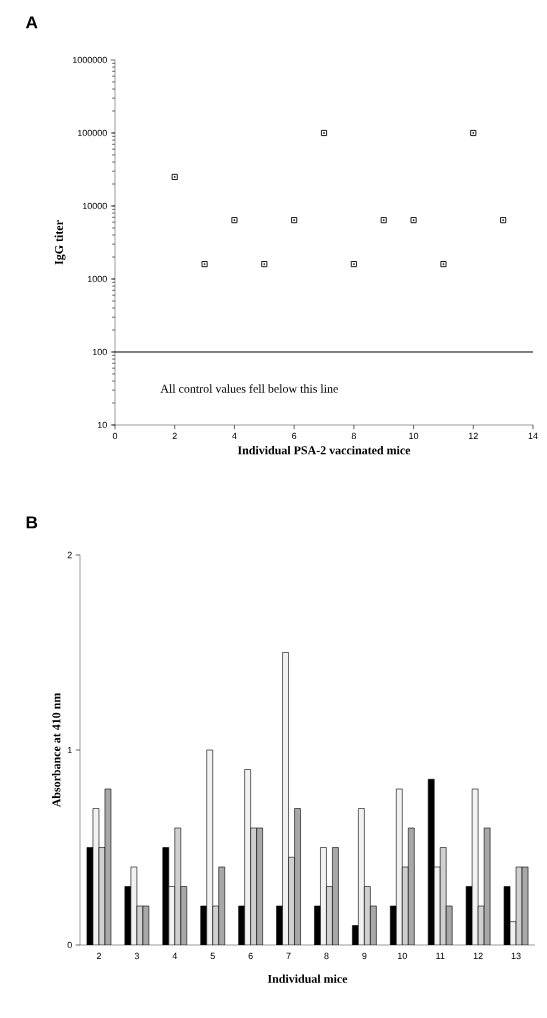  I want to click on x-tick-label: 7, so click(288, 955).